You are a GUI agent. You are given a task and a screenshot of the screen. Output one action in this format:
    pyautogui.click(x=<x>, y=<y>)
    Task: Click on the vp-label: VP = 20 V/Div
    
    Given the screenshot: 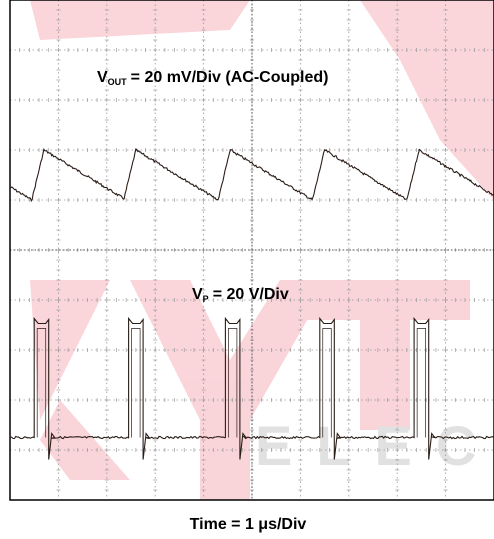 What is the action you would take?
    pyautogui.click(x=240, y=295)
    